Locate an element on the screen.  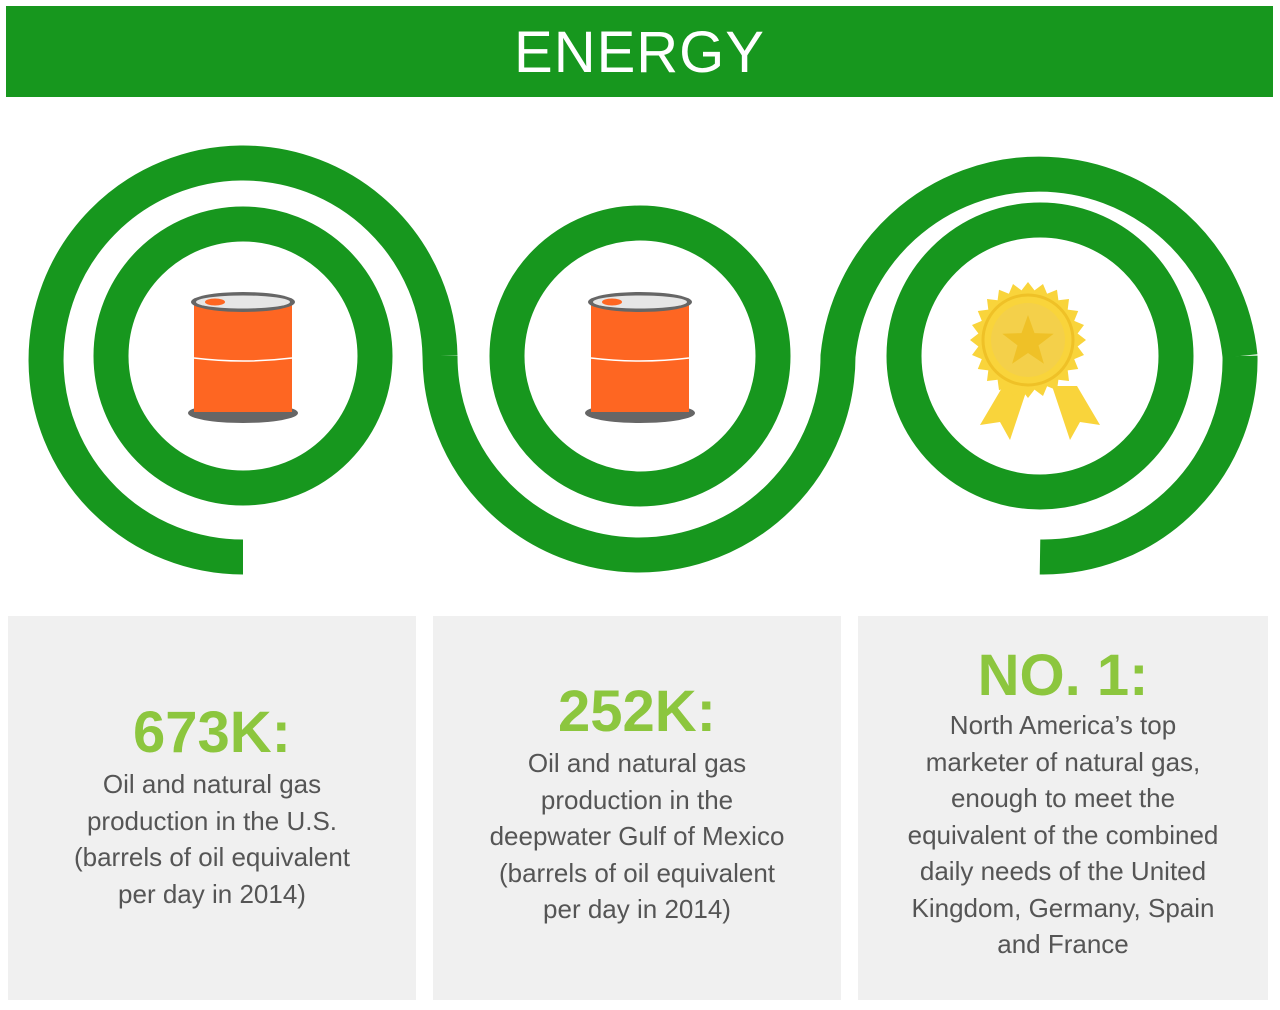
page-title: ENERGY is located at coordinates (639, 52).